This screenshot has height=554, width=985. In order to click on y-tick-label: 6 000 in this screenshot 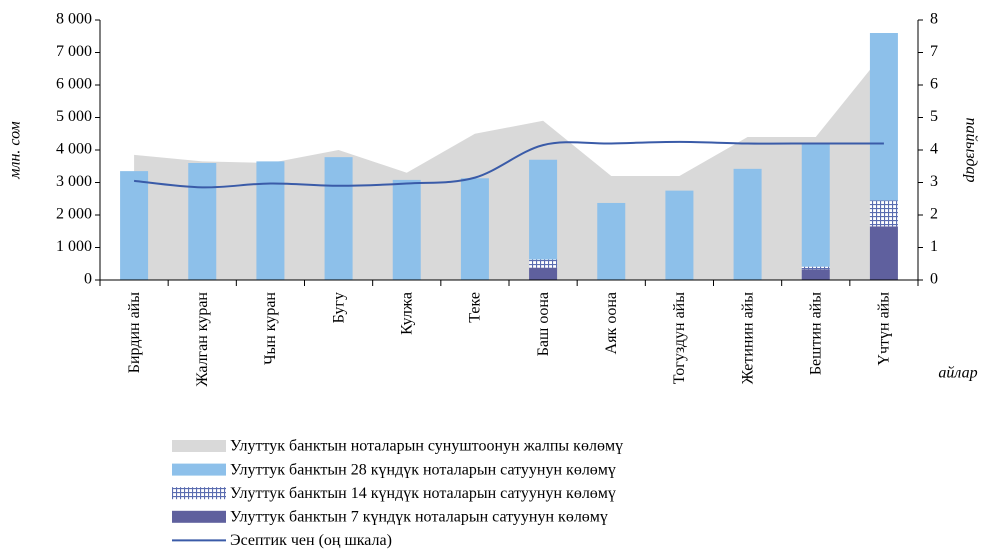, I will do `click(74, 84)`.